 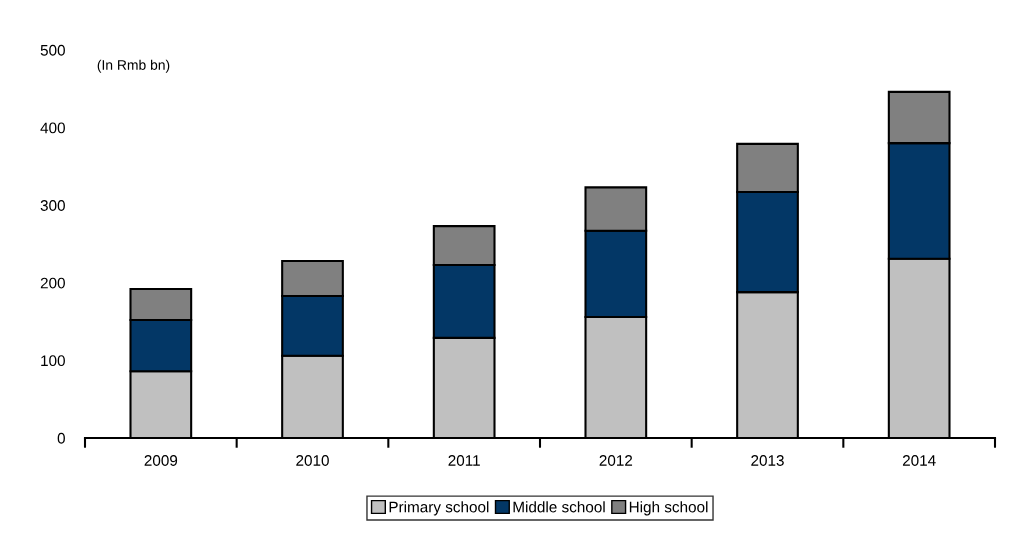 I want to click on y-tick-label: 0, so click(x=61, y=438).